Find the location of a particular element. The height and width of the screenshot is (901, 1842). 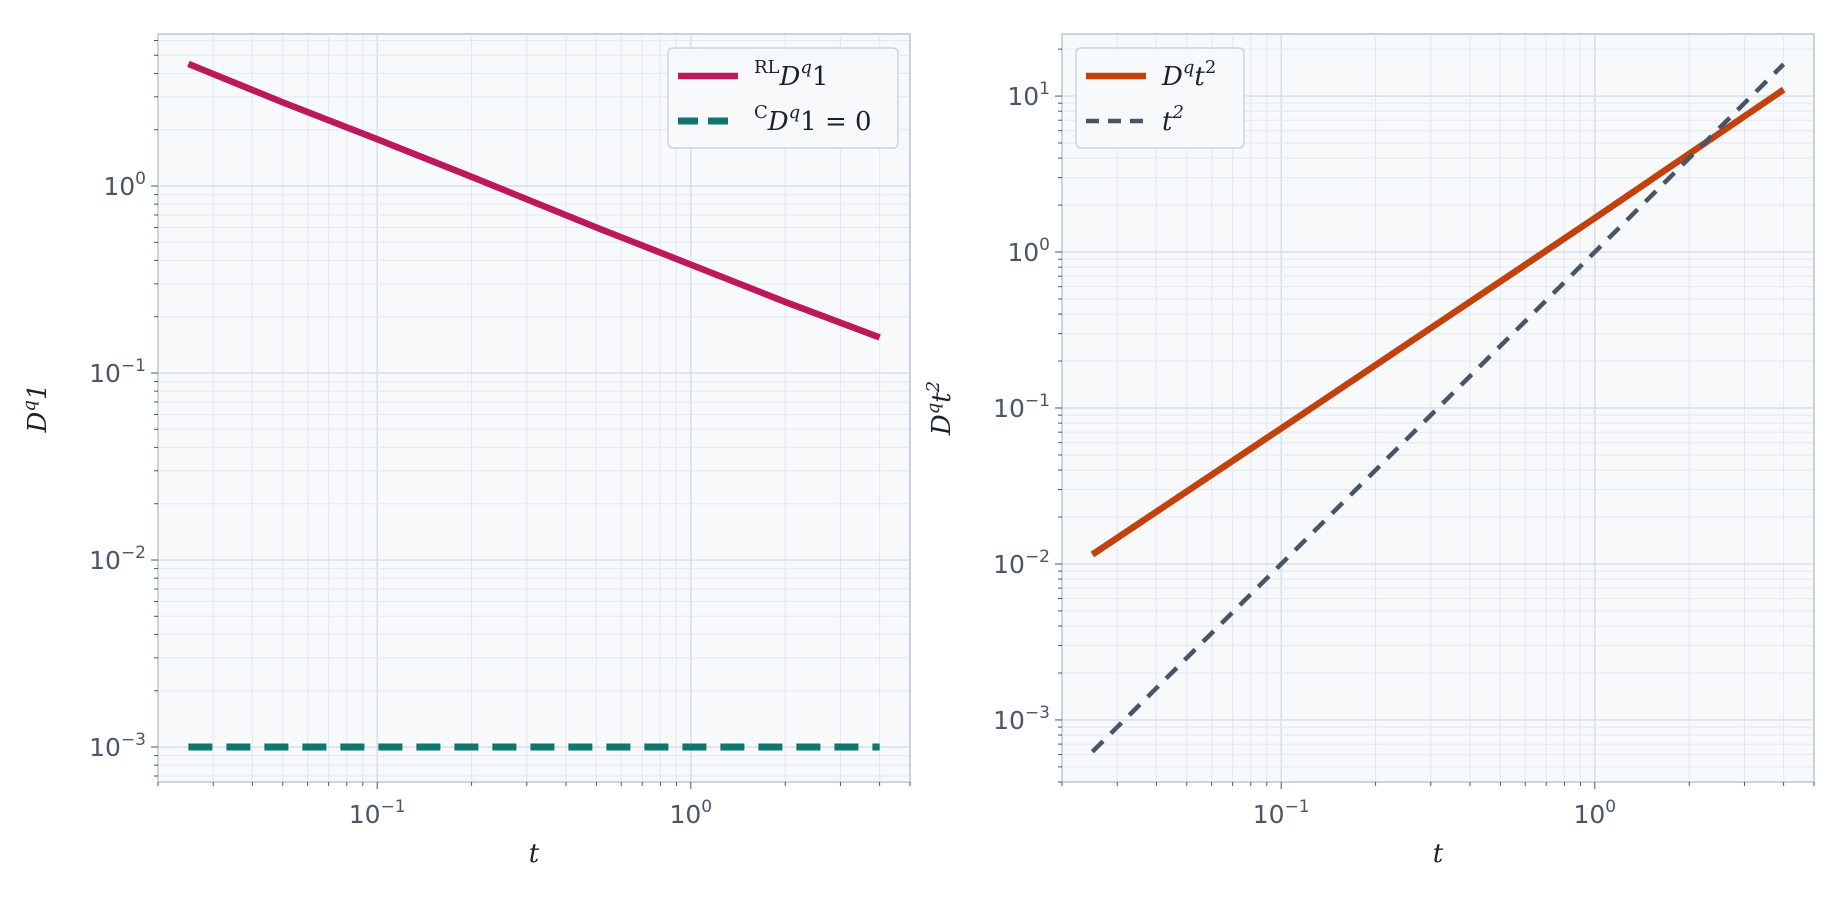

legend: Dqt2 t2 is located at coordinates (1160, 98).